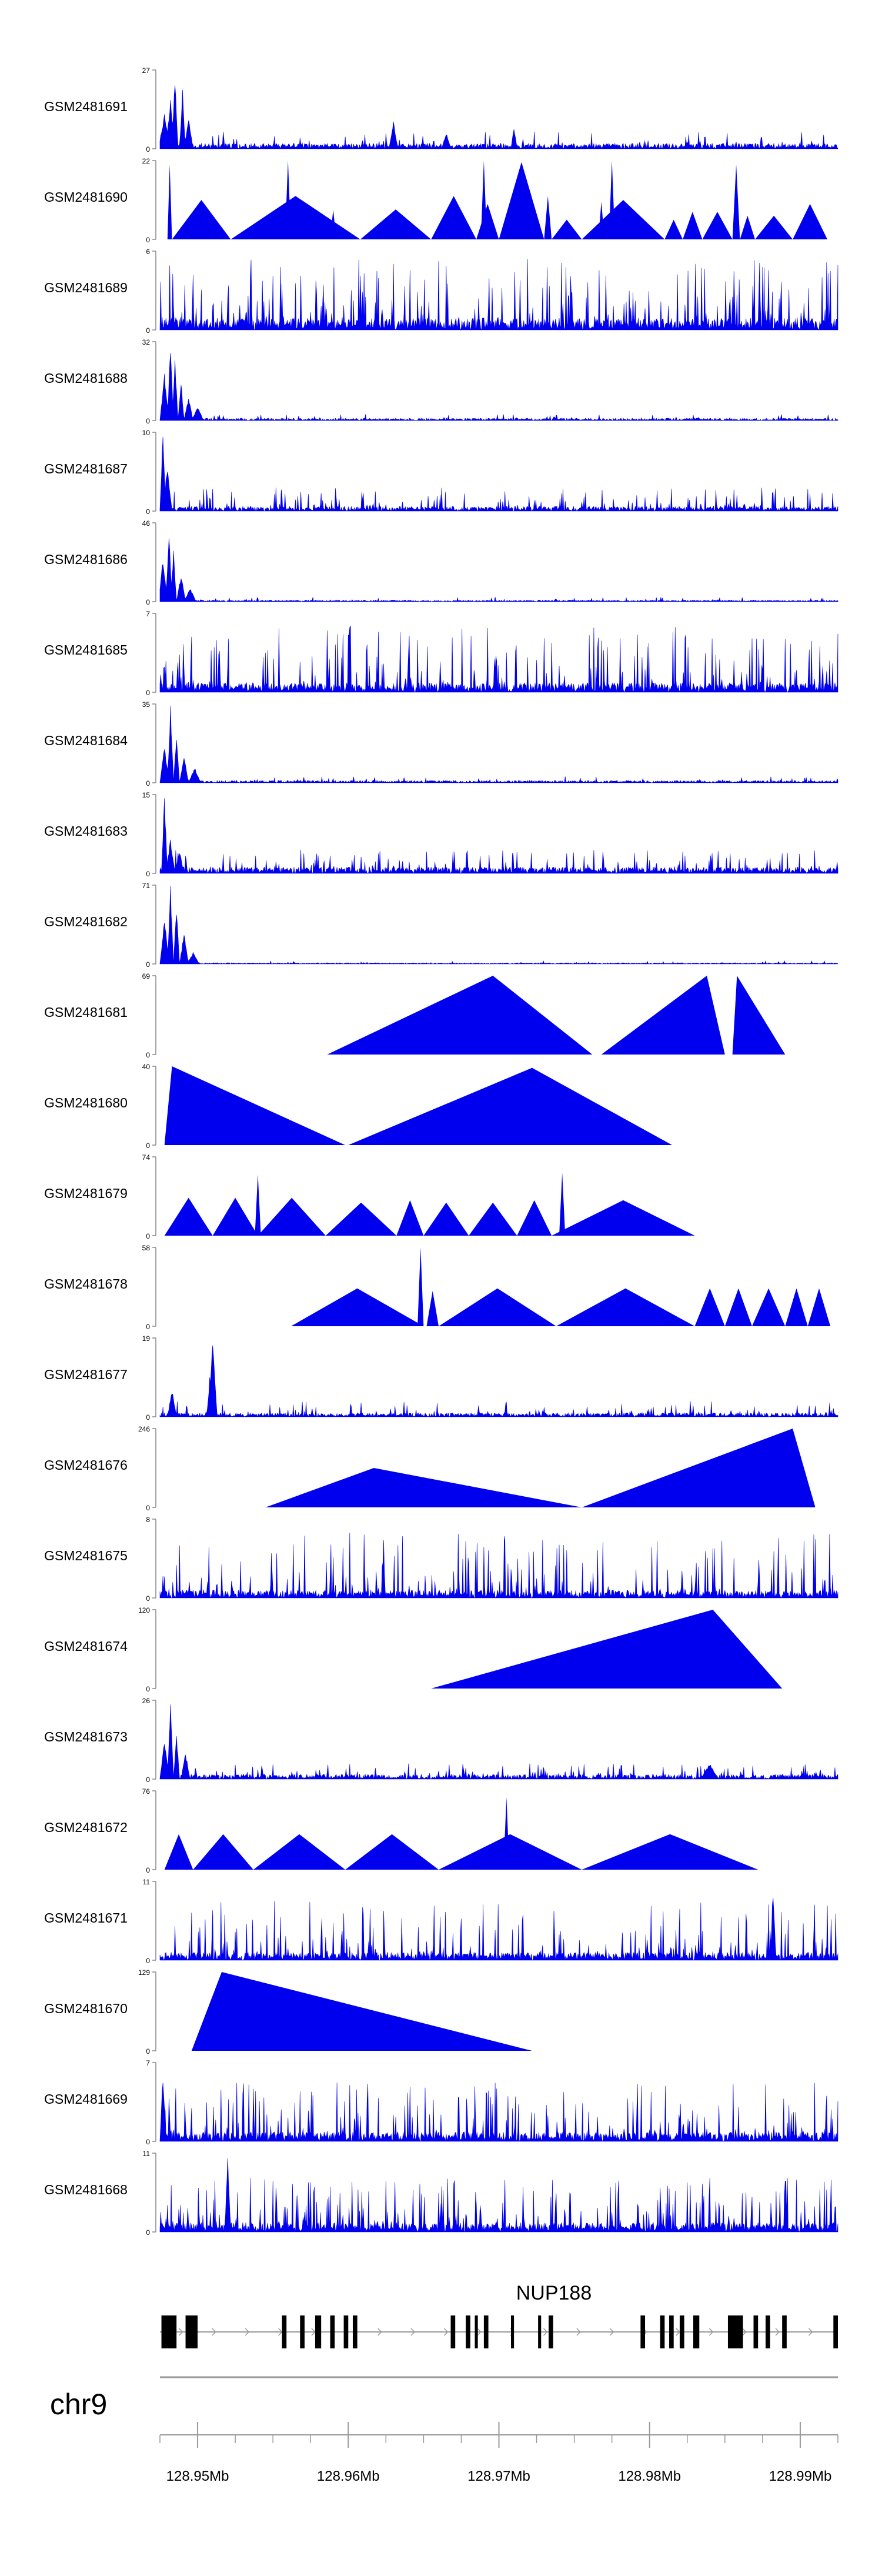 The width and height of the screenshot is (882, 2576). I want to click on chromosome-label: chr9, so click(78, 2404).